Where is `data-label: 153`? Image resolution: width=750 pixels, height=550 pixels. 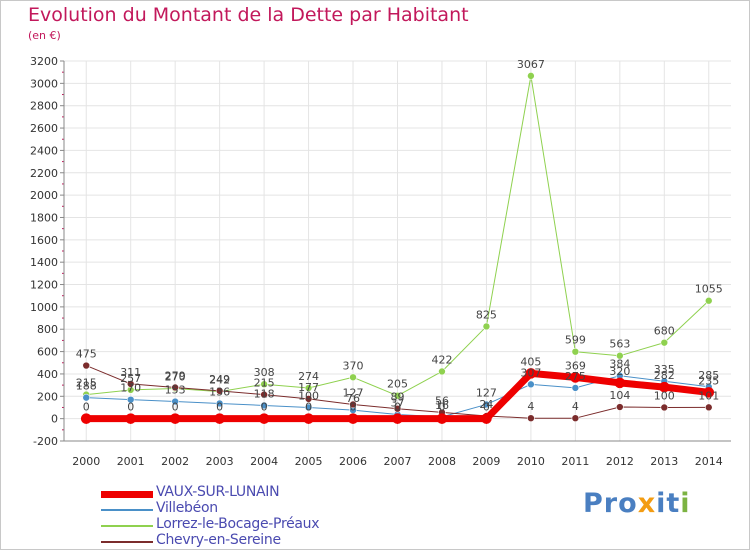 data-label: 153 is located at coordinates (175, 390).